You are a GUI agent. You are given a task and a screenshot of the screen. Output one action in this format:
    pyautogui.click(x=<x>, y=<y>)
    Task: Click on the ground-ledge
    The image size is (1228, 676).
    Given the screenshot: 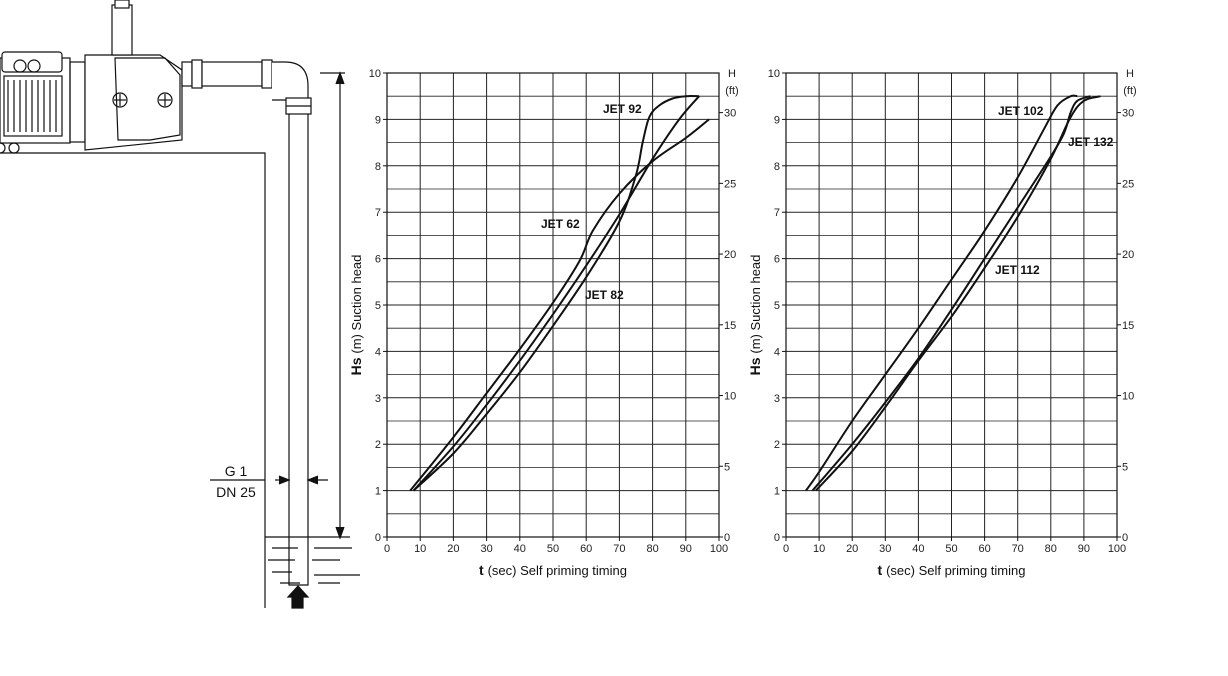 What is the action you would take?
    pyautogui.click(x=133, y=380)
    